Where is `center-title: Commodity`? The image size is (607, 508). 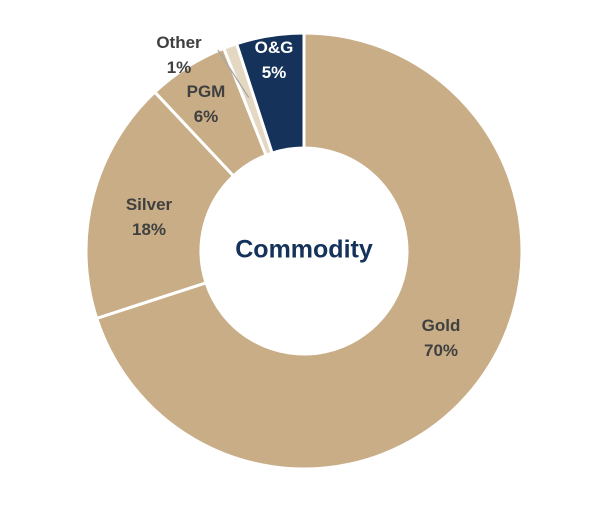
center-title: Commodity is located at coordinates (304, 250).